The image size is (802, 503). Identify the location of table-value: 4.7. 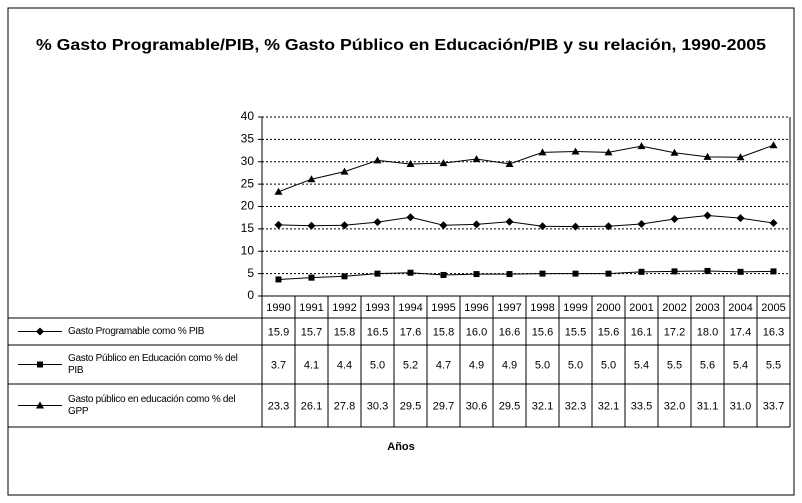
(443, 365).